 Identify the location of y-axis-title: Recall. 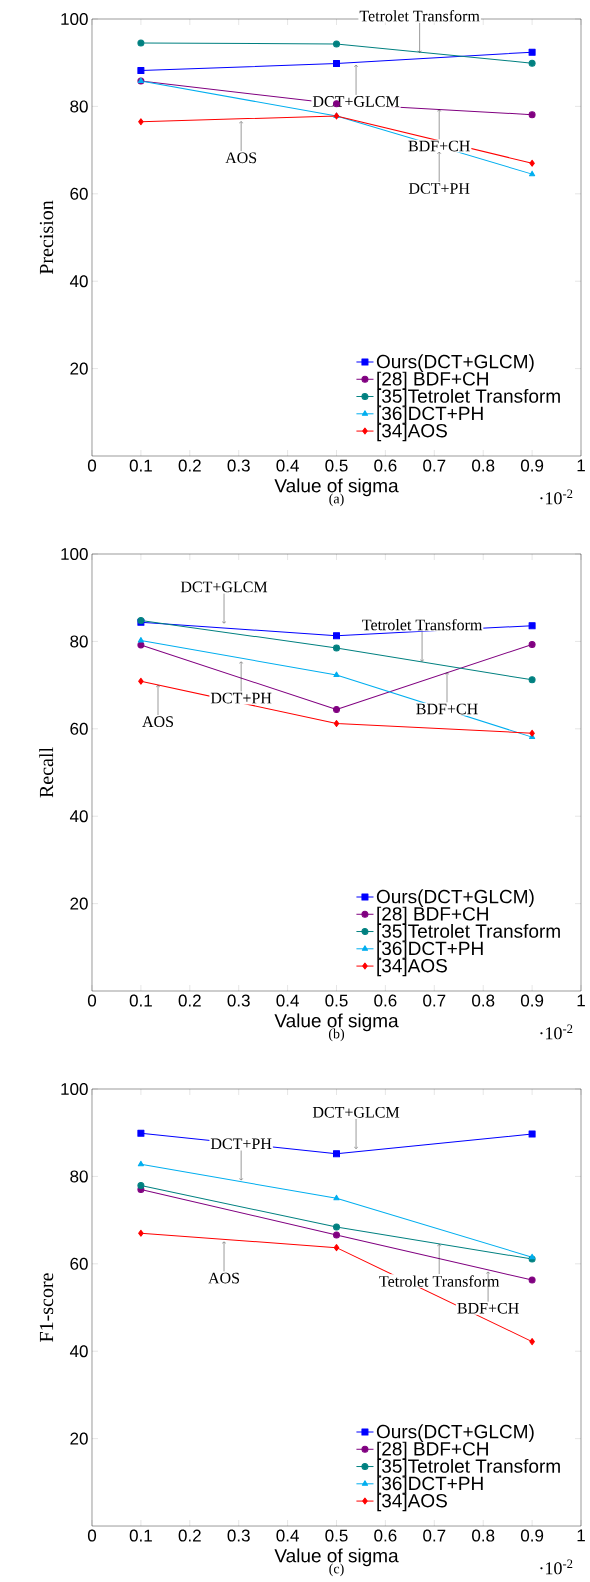
(46, 772).